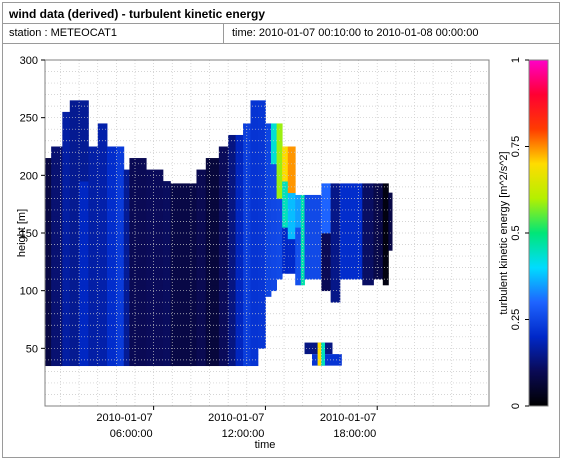 The width and height of the screenshot is (564, 462). Describe the element at coordinates (243, 434) in the screenshot. I see `x-tick-label: 12:00:00` at that location.